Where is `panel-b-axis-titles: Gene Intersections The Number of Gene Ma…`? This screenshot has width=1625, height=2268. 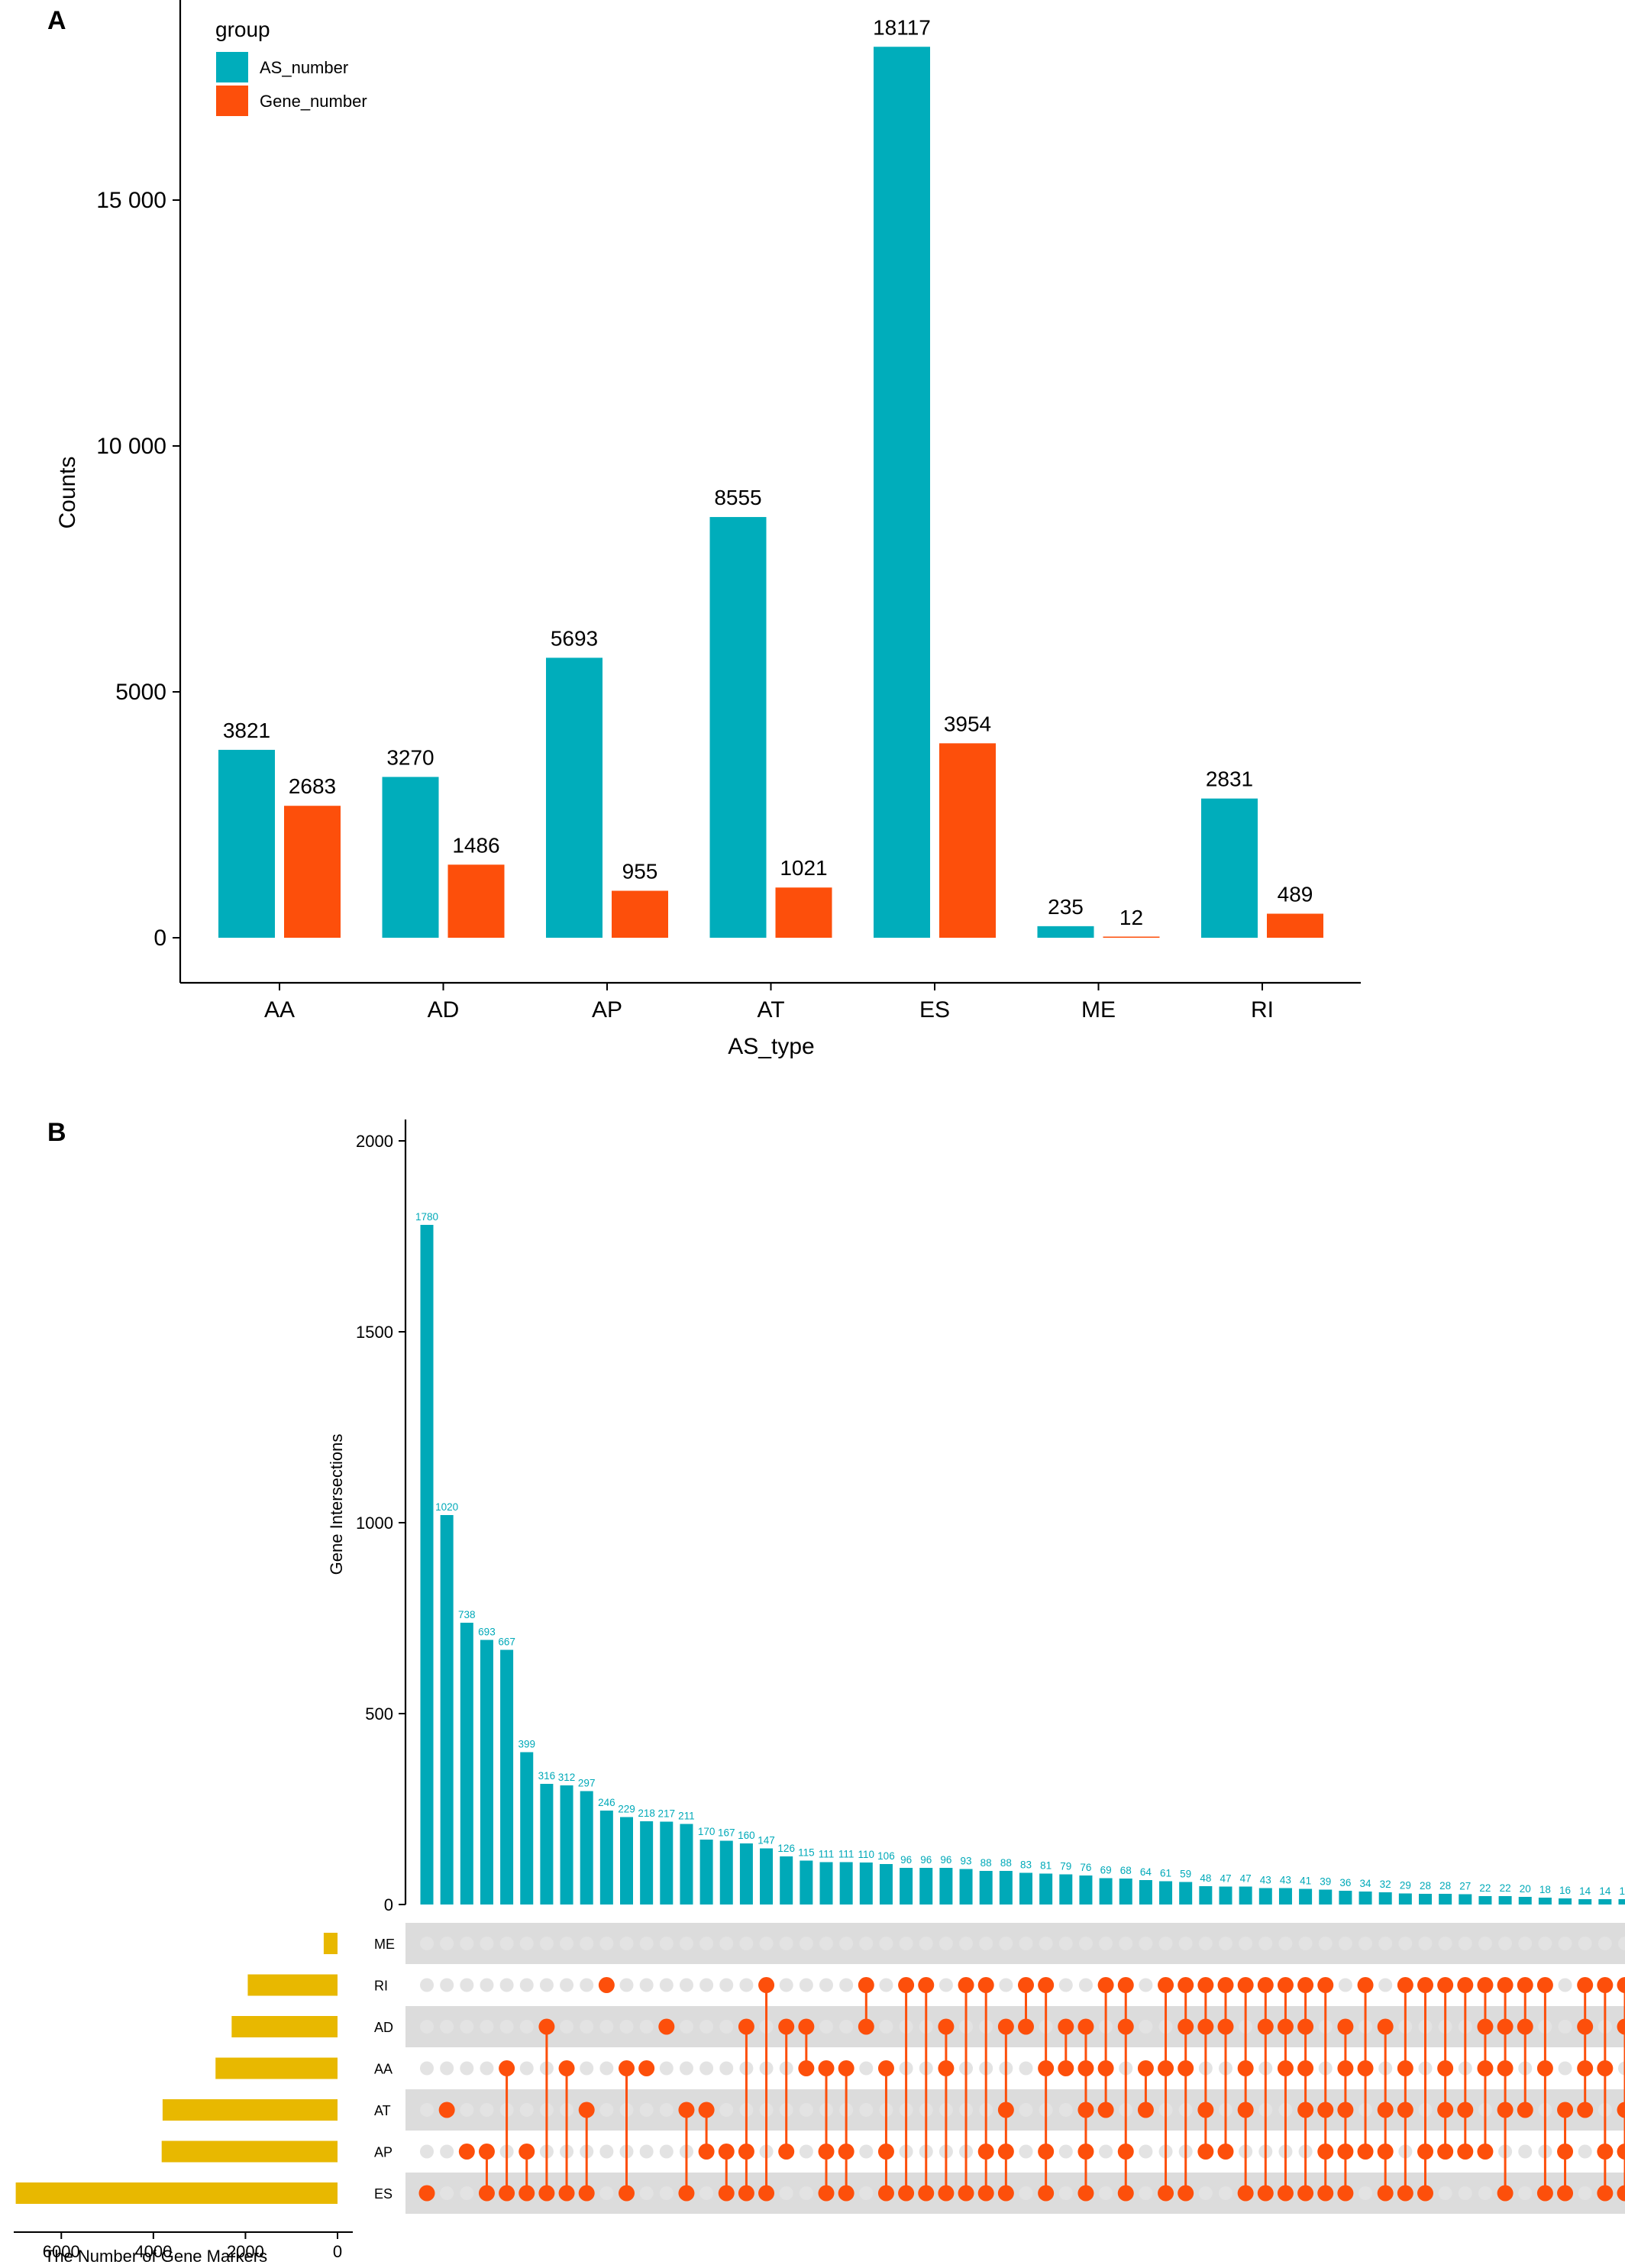
panel-b-axis-titles: Gene Intersections The Number of Gene Ma… is located at coordinates (195, 1850).